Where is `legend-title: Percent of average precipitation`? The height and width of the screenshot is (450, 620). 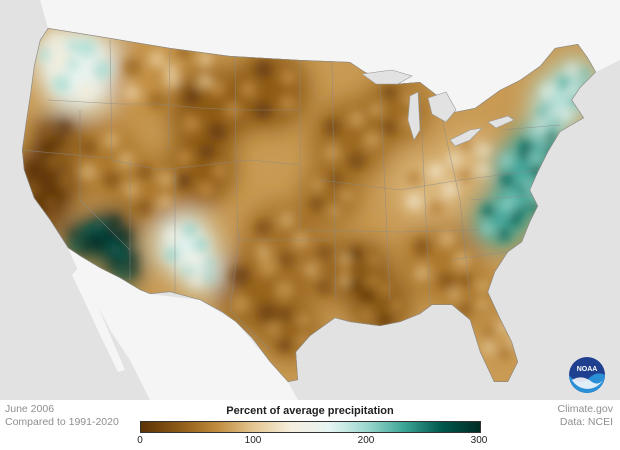 legend-title: Percent of average precipitation is located at coordinates (310, 411).